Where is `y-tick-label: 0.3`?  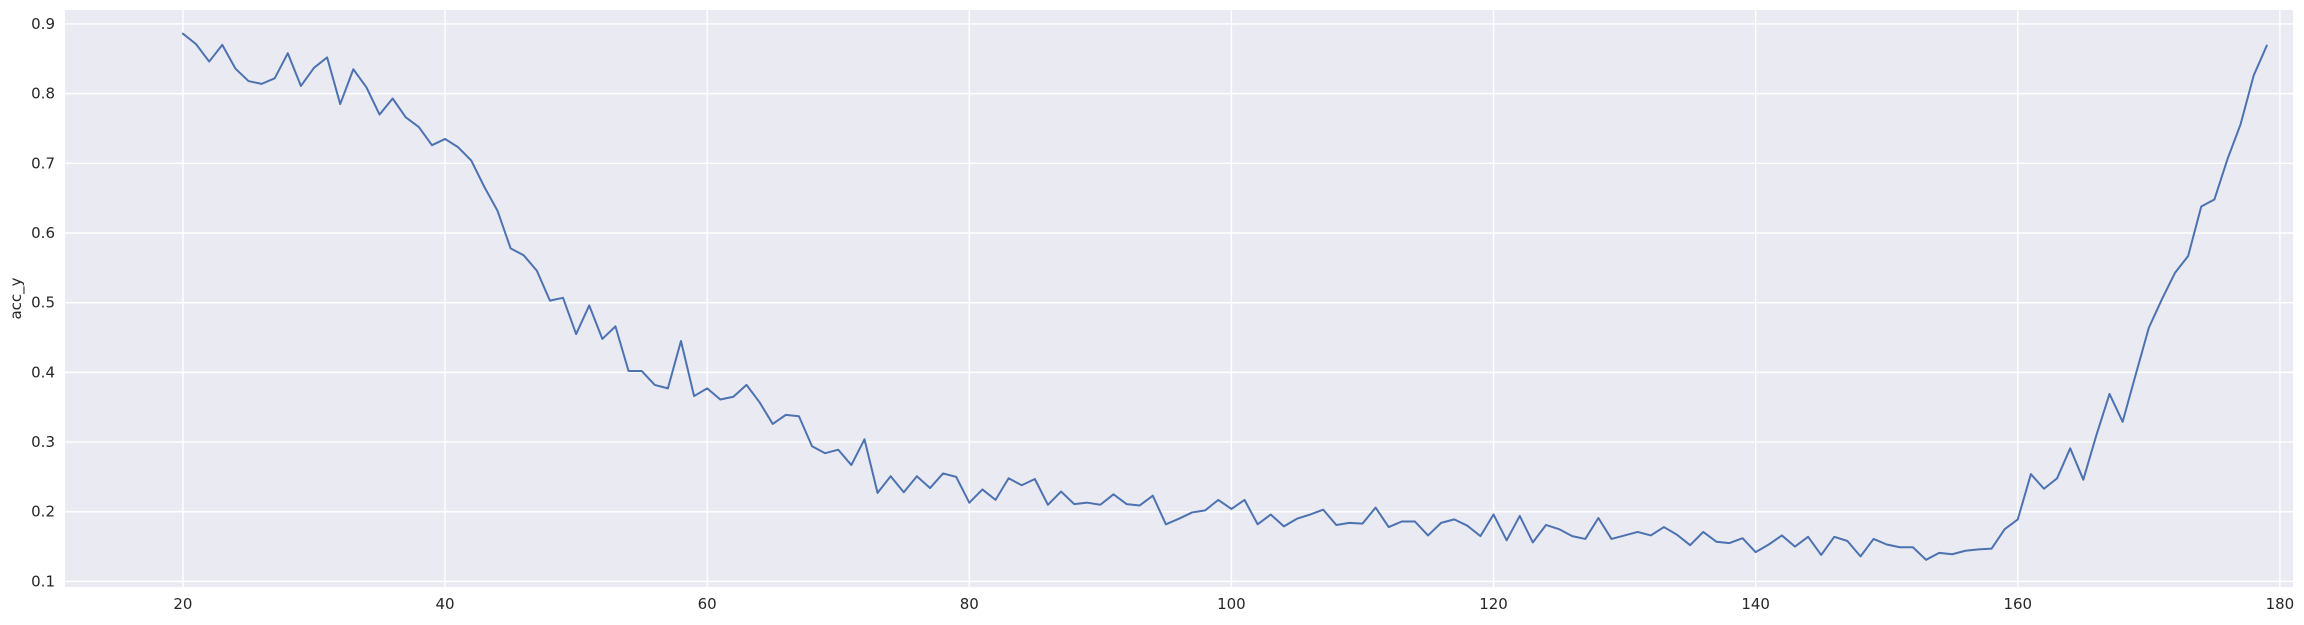 y-tick-label: 0.3 is located at coordinates (43, 442).